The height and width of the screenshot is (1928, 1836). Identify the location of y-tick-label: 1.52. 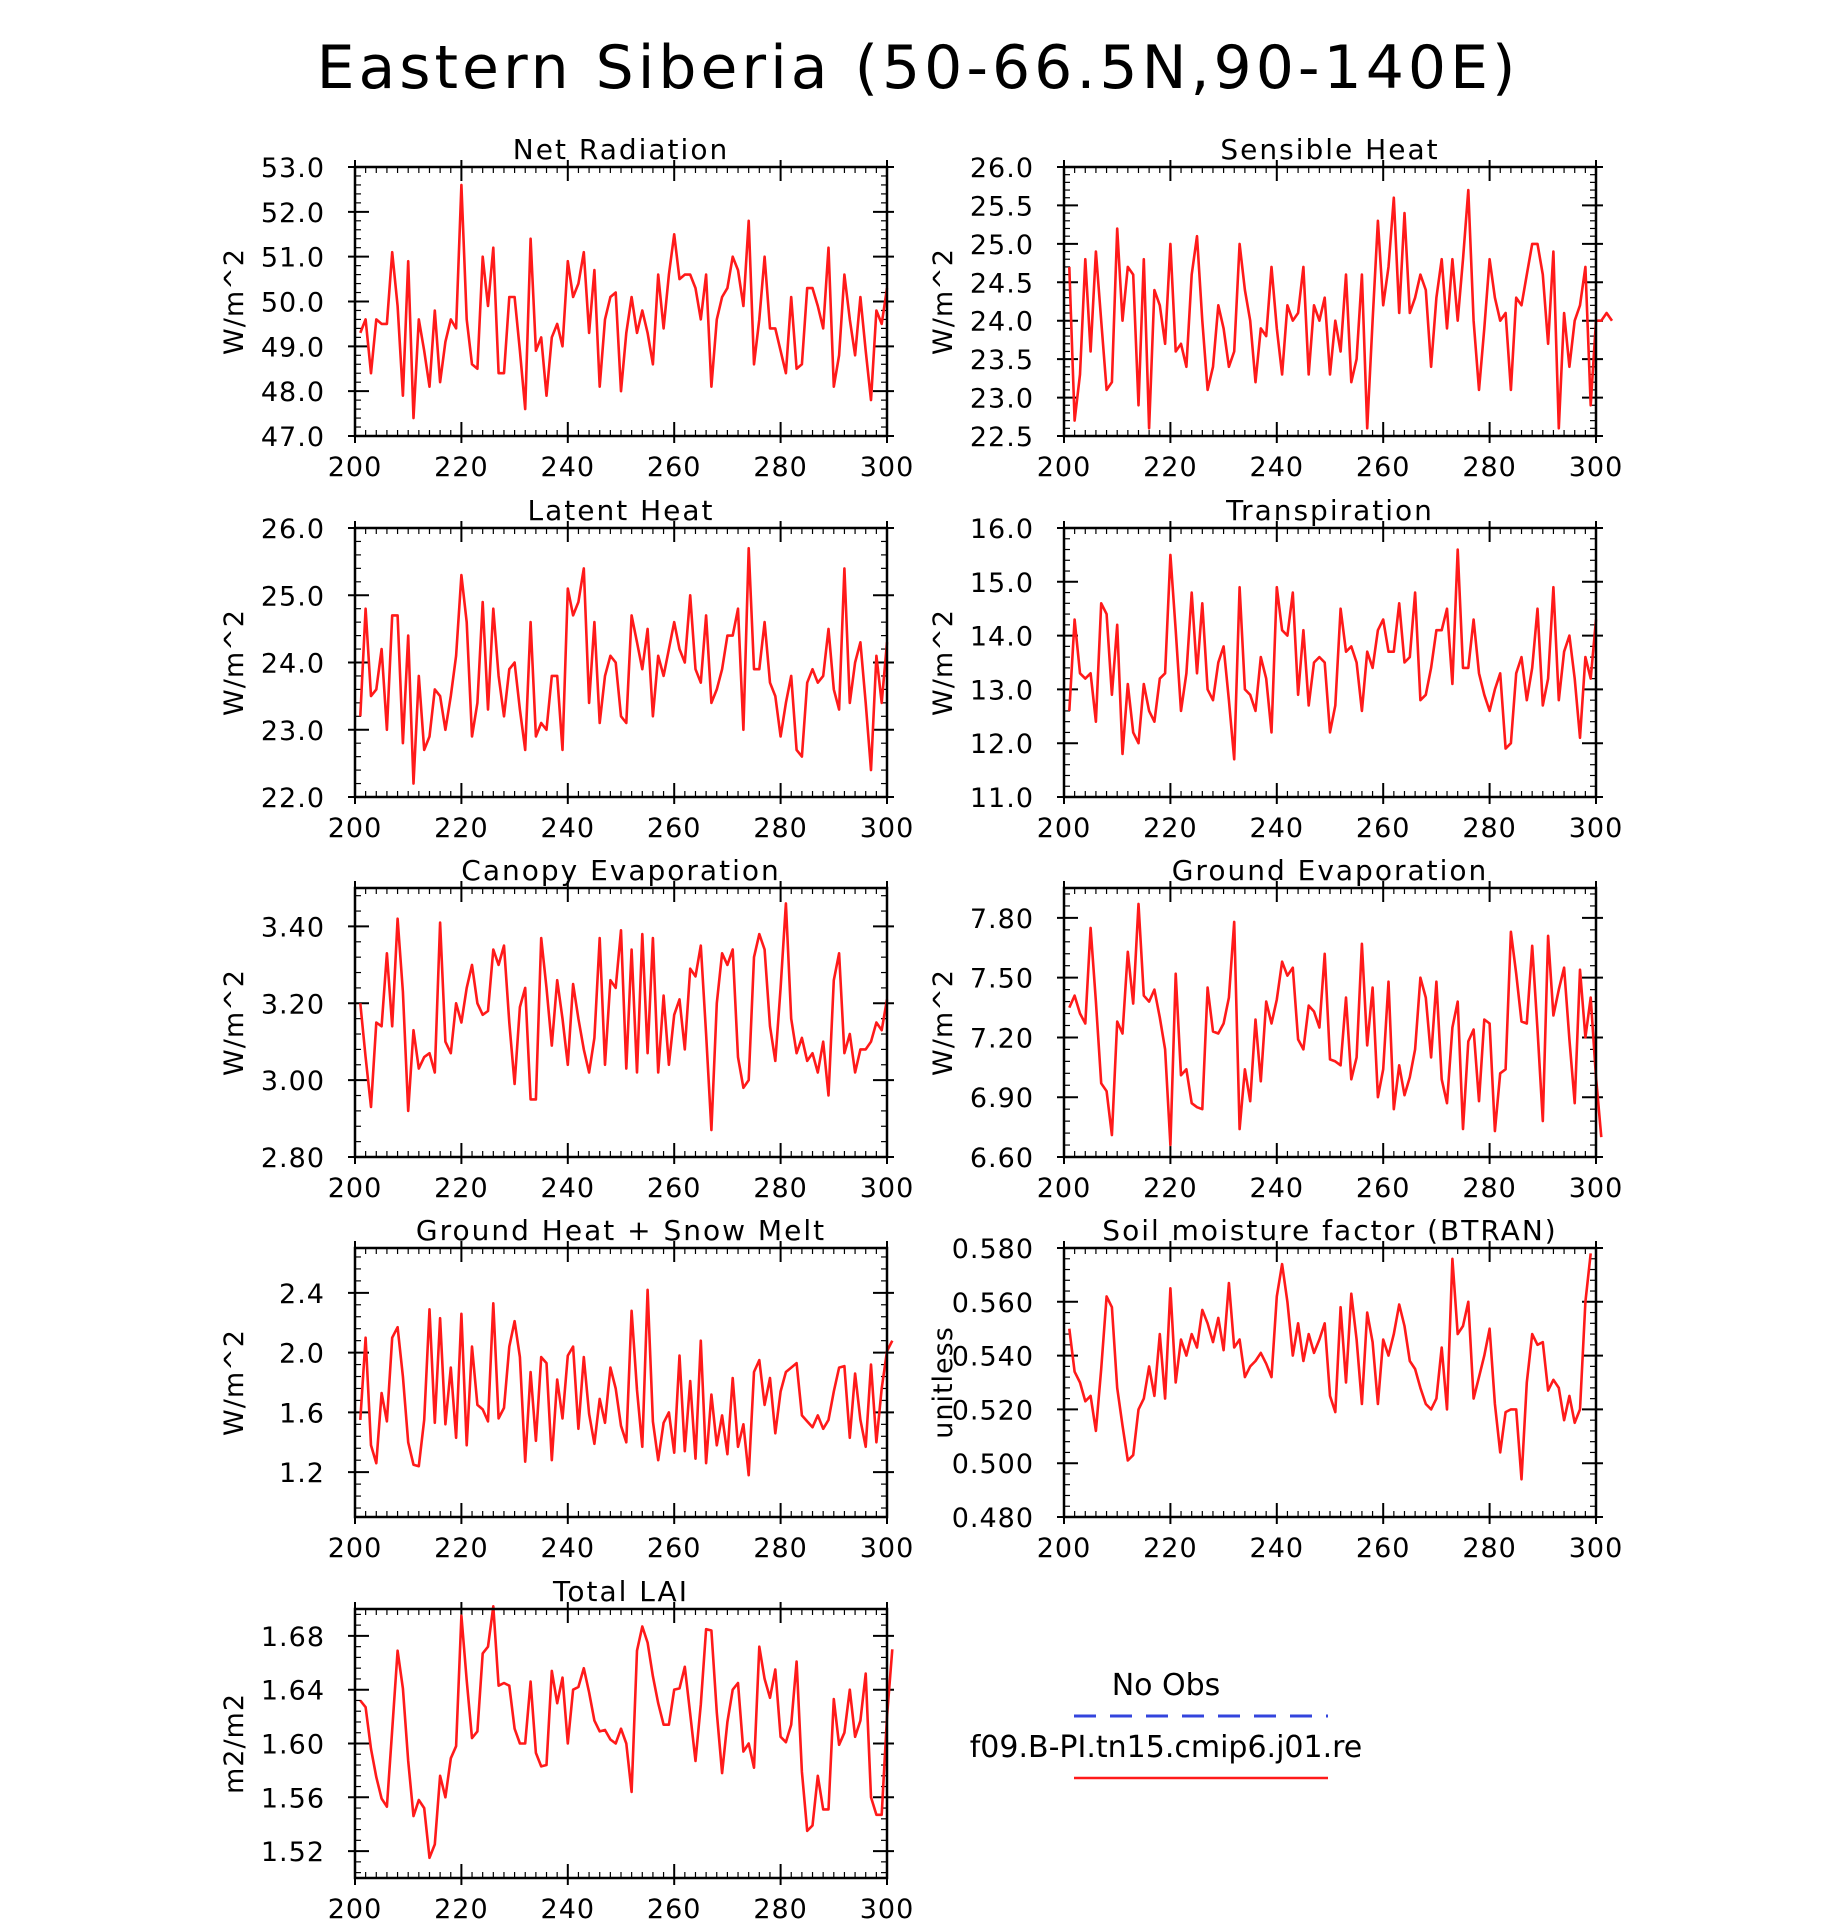
(293, 1852).